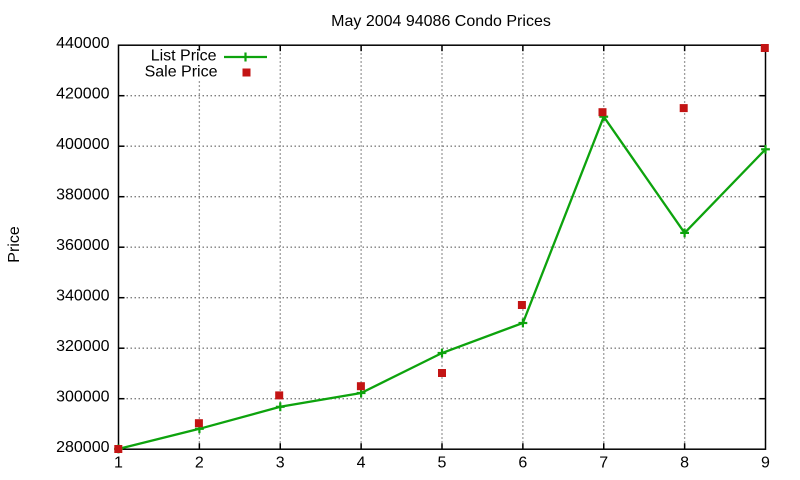  I want to click on svg-text: 3, so click(280, 463).